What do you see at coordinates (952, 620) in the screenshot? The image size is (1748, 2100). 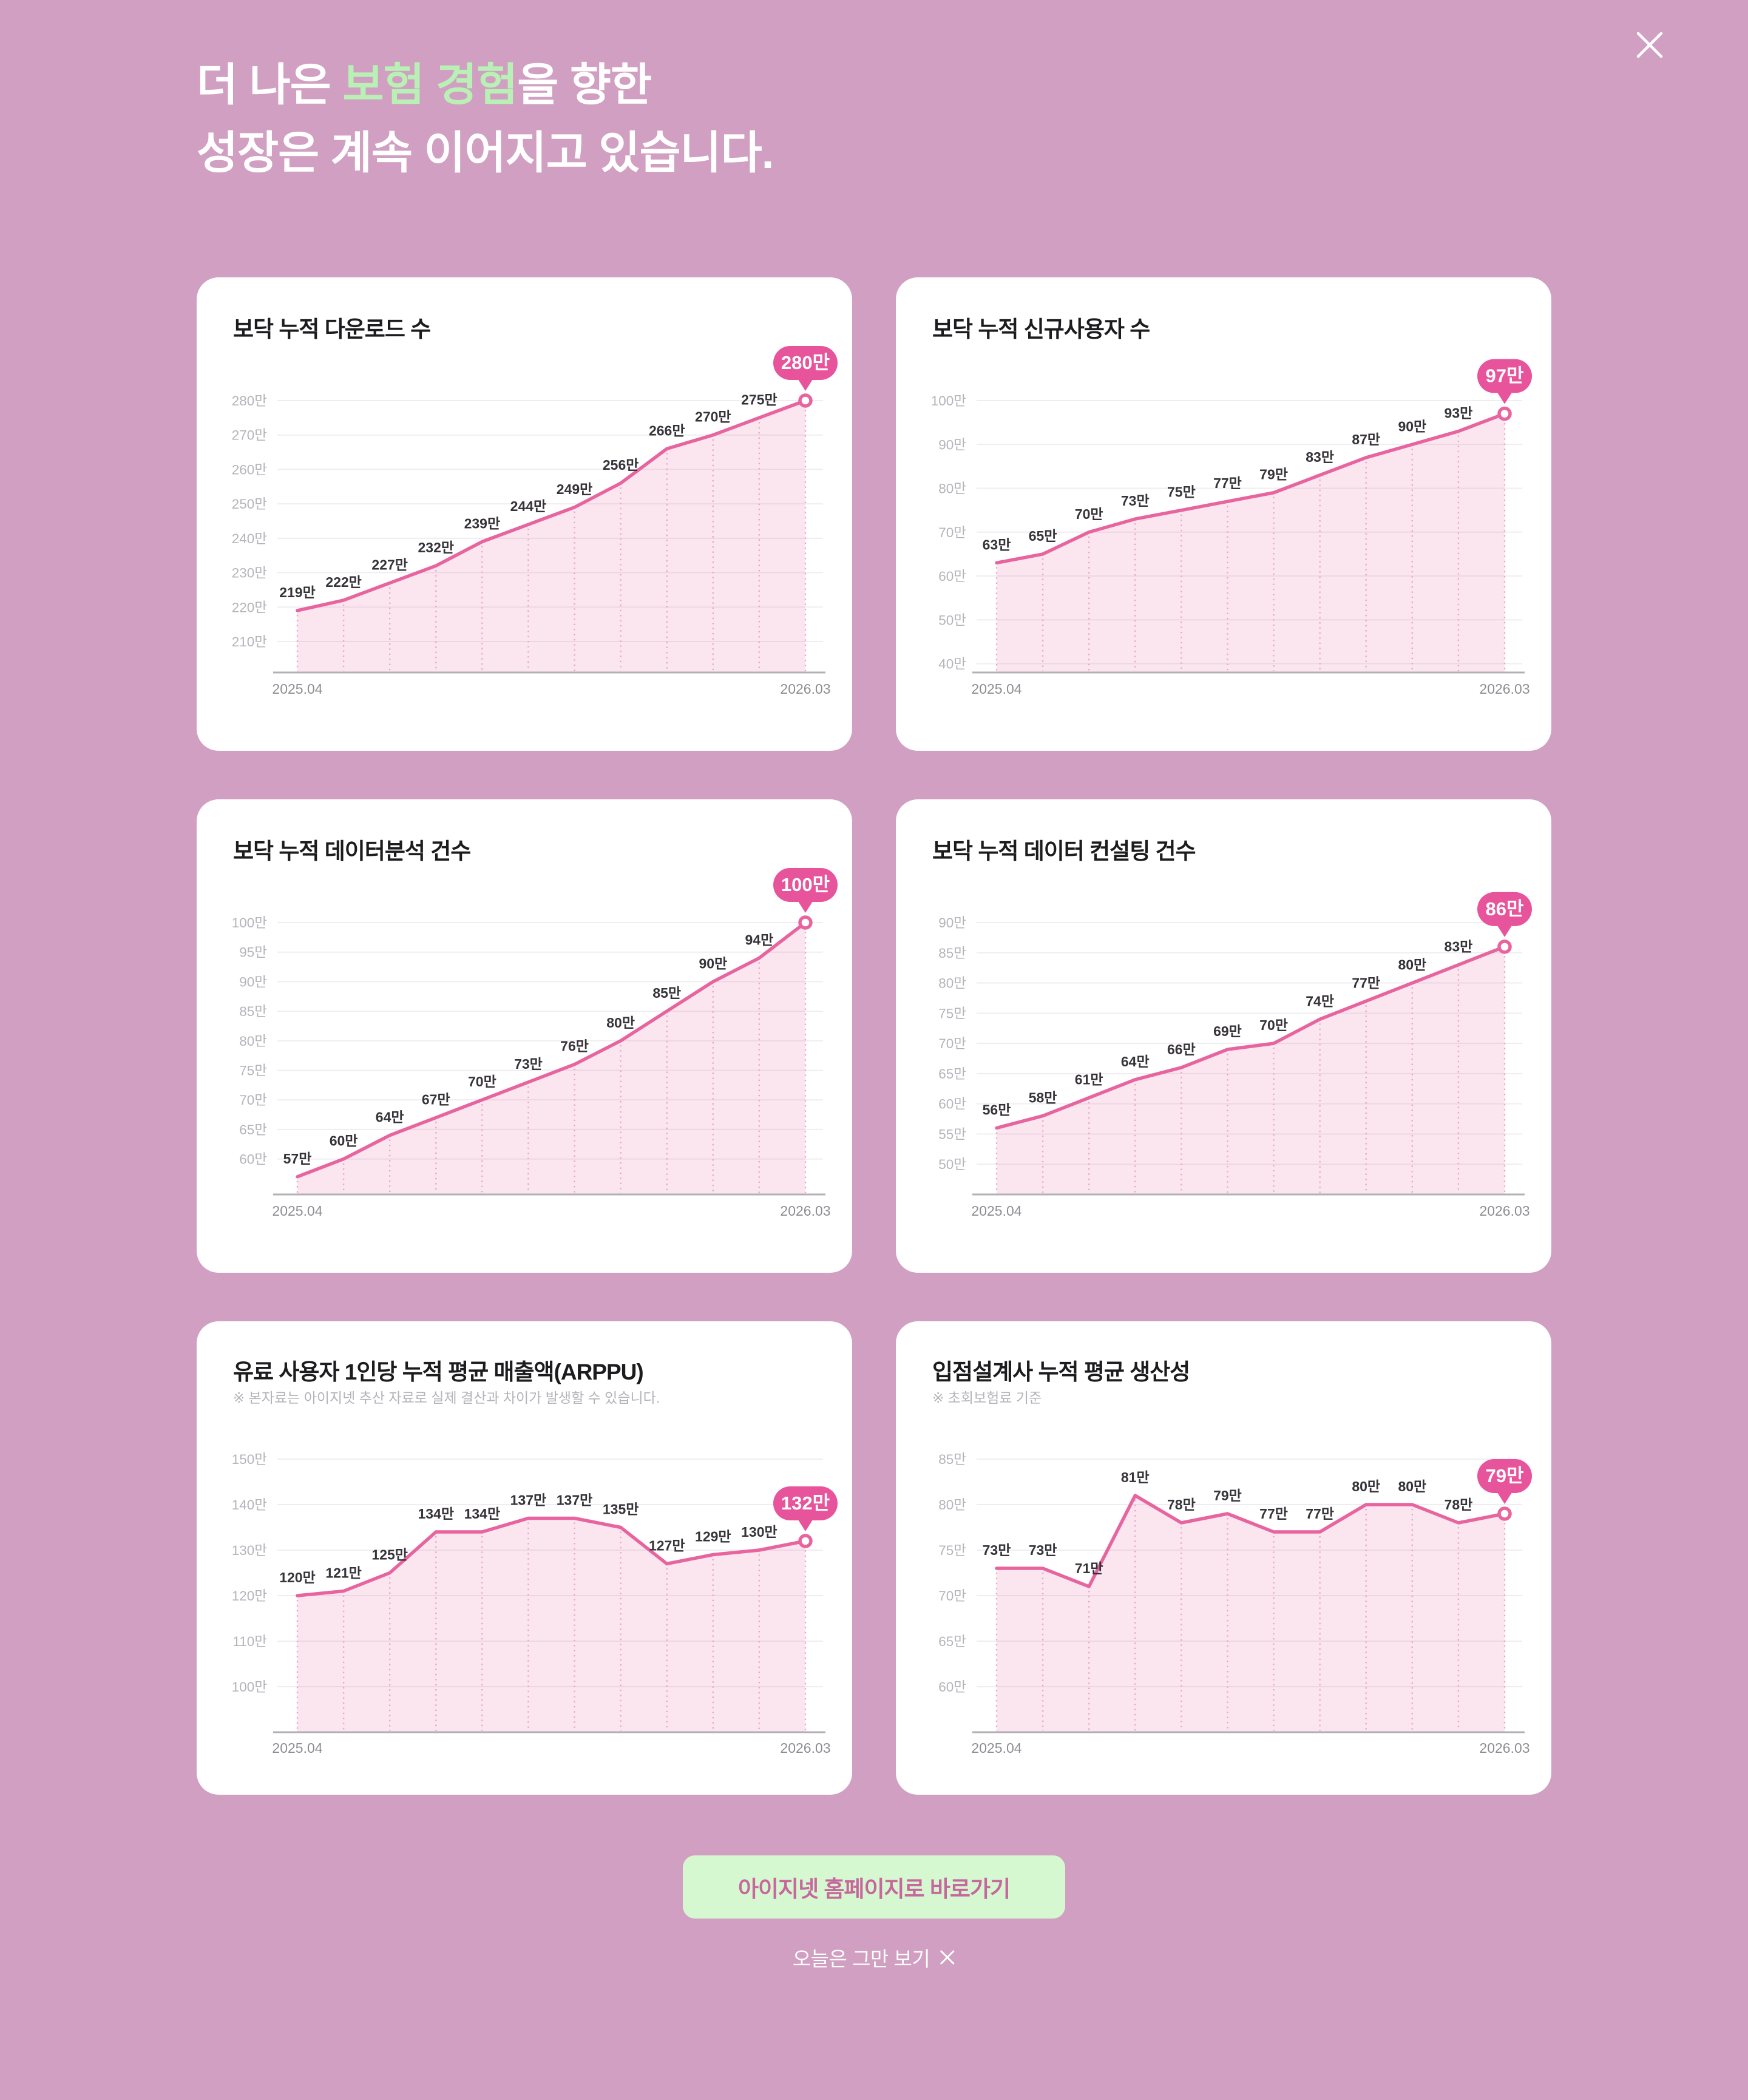 I see `svg-text: 50만` at bounding box center [952, 620].